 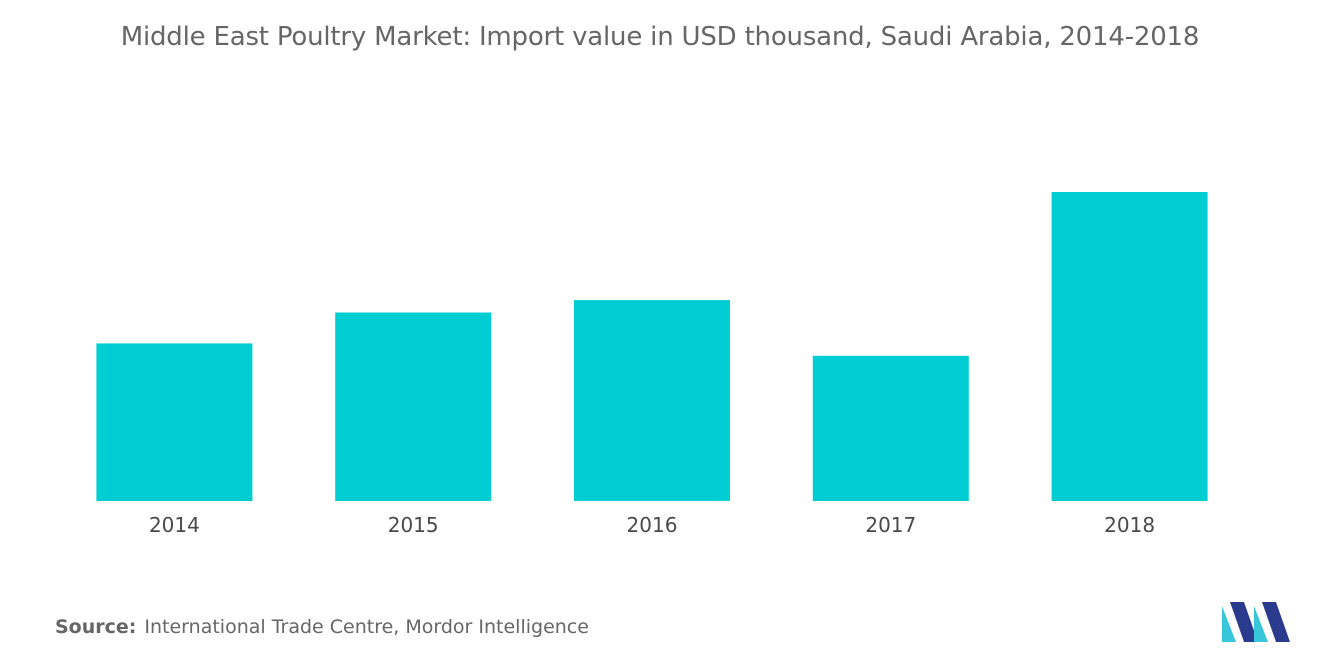 What do you see at coordinates (174, 525) in the screenshot?
I see `x-tick-label-2014: 2014` at bounding box center [174, 525].